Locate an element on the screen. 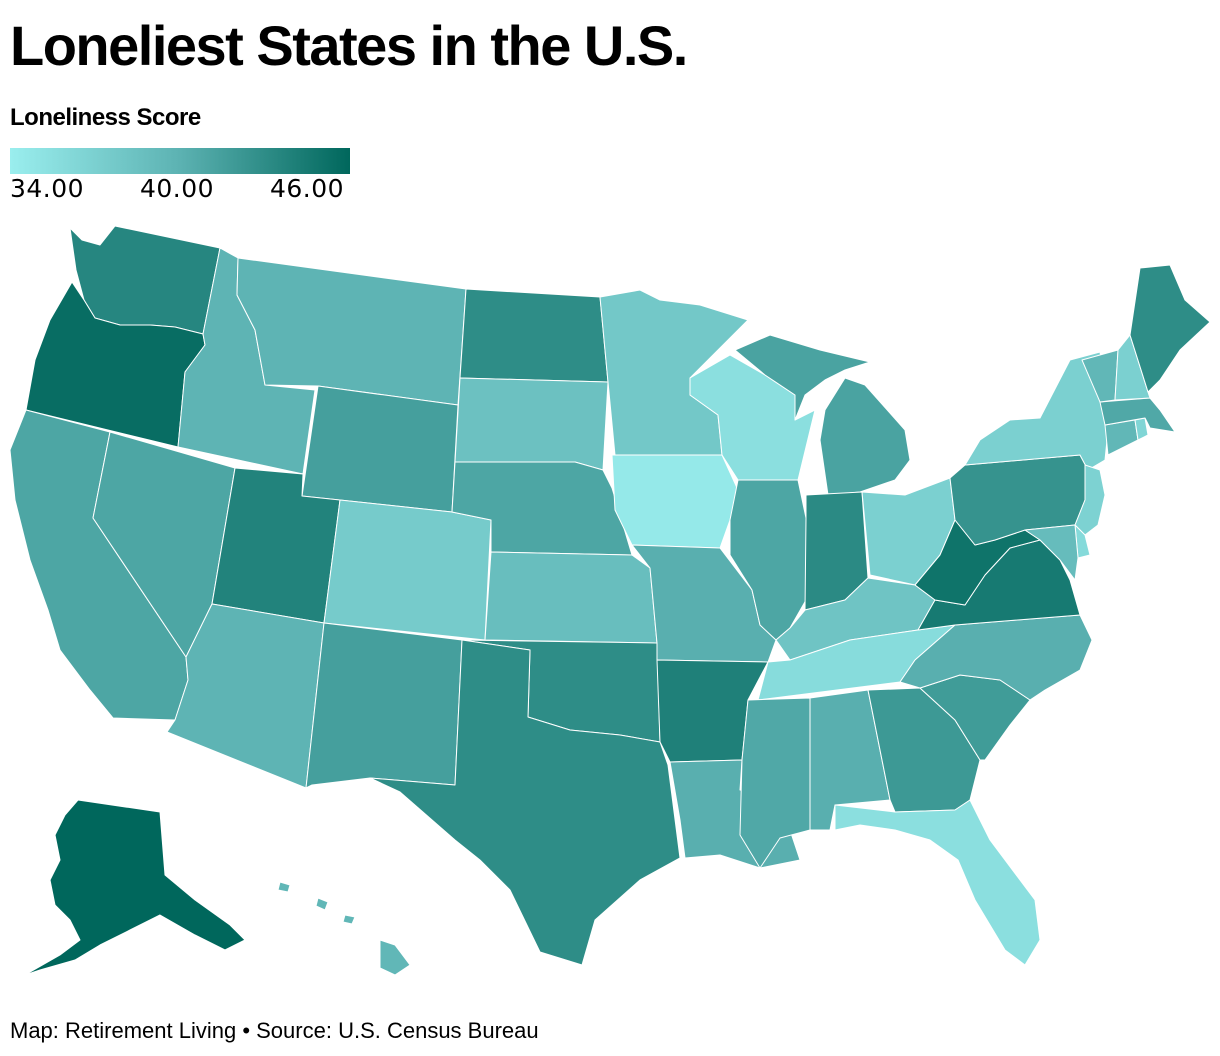 This screenshot has width=1220, height=1056. state-mississippi is located at coordinates (775, 783).